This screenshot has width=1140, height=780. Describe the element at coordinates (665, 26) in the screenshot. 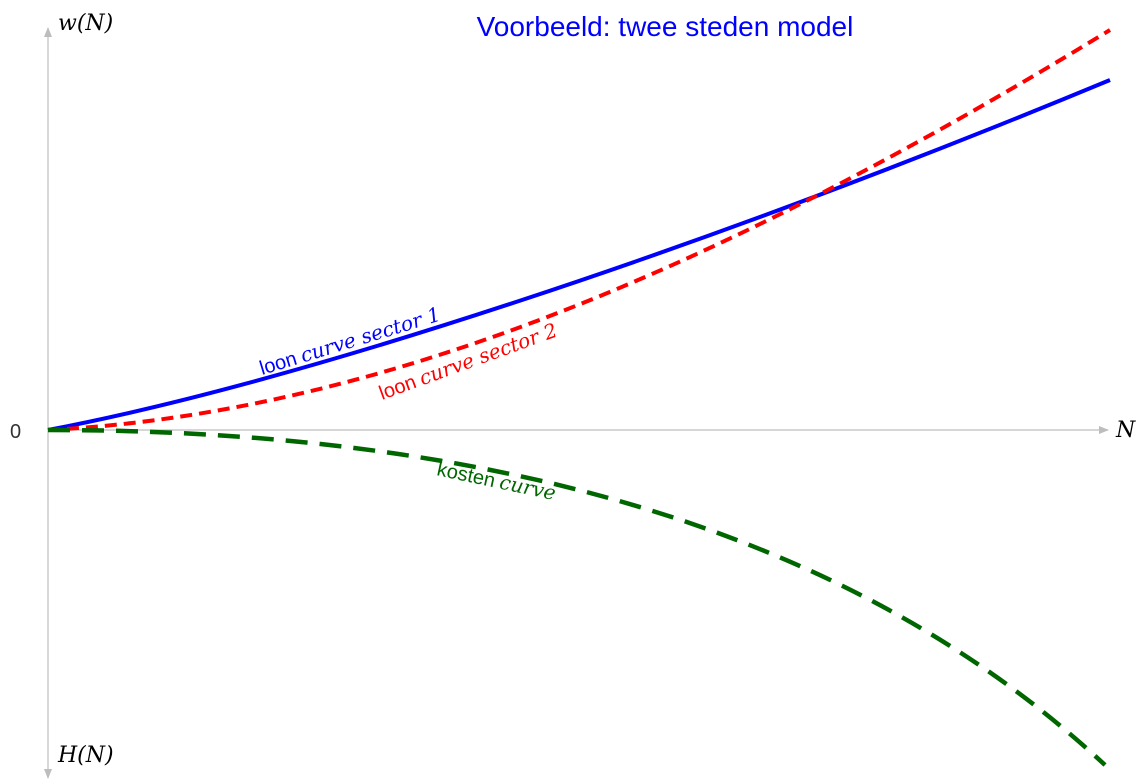

I see `title: Voorbeeld: twee steden model` at that location.